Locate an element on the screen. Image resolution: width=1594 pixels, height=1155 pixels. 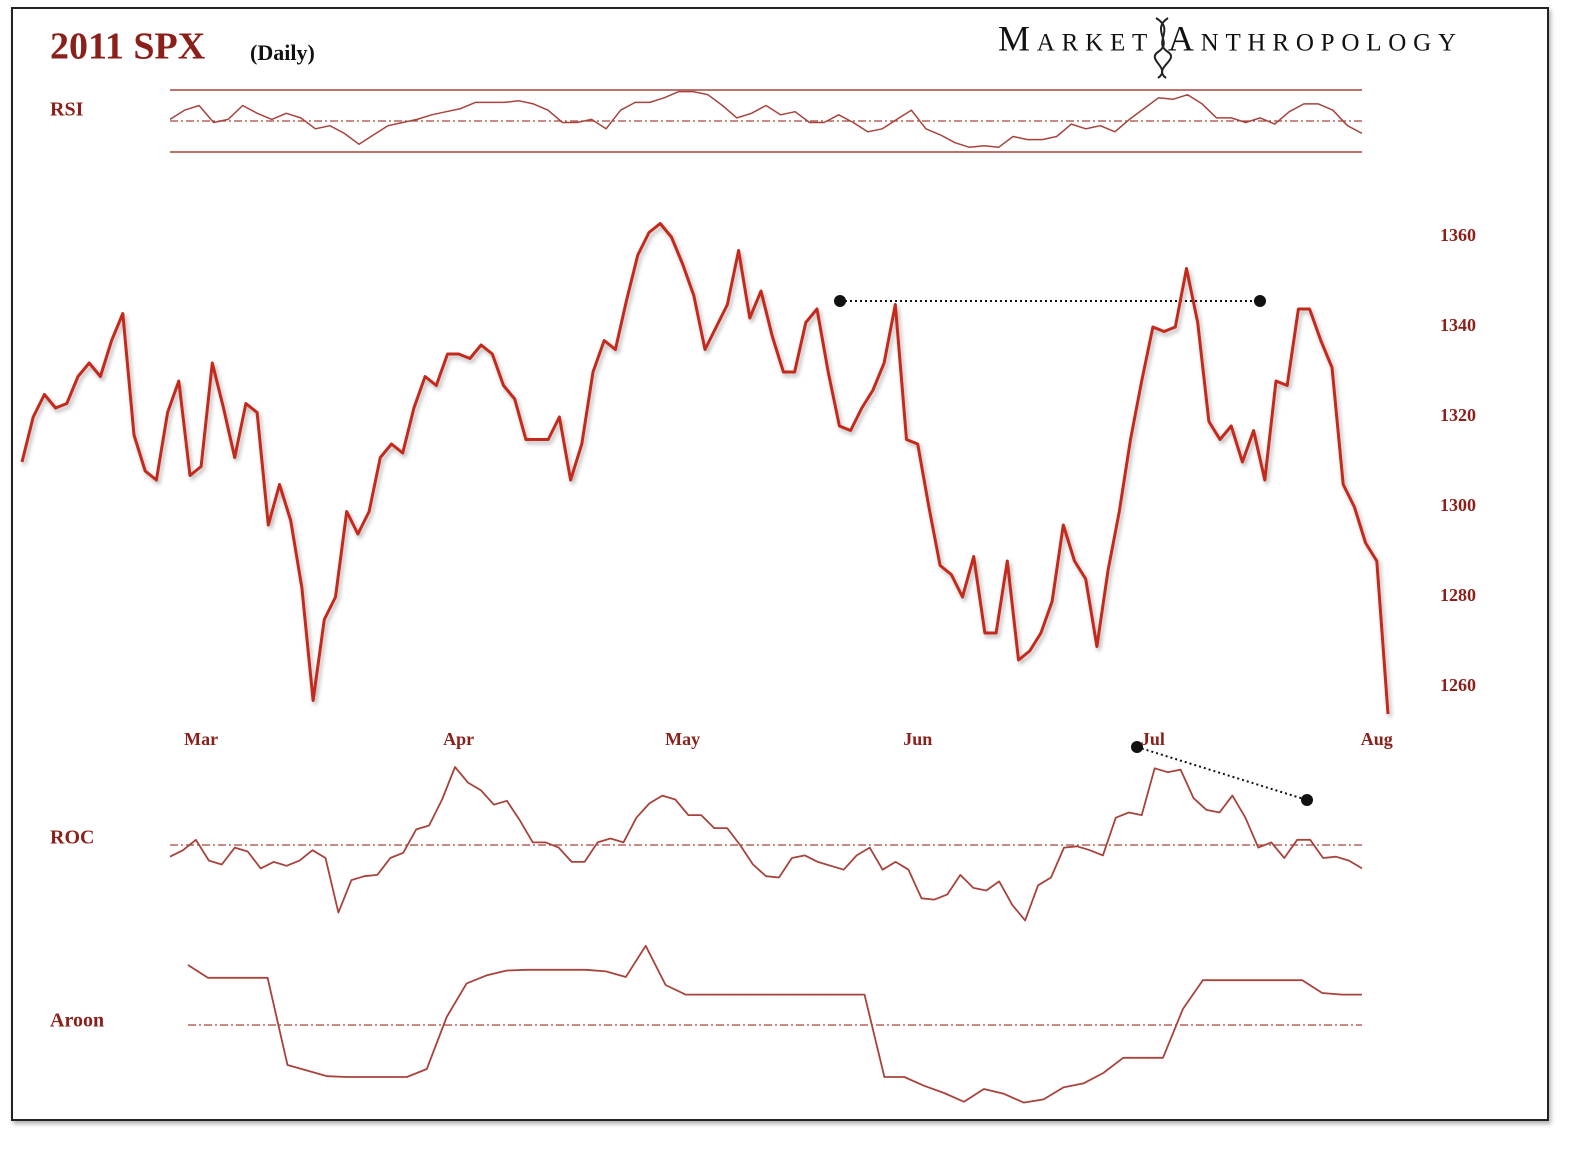
panel-label: Aroon is located at coordinates (77, 1021).